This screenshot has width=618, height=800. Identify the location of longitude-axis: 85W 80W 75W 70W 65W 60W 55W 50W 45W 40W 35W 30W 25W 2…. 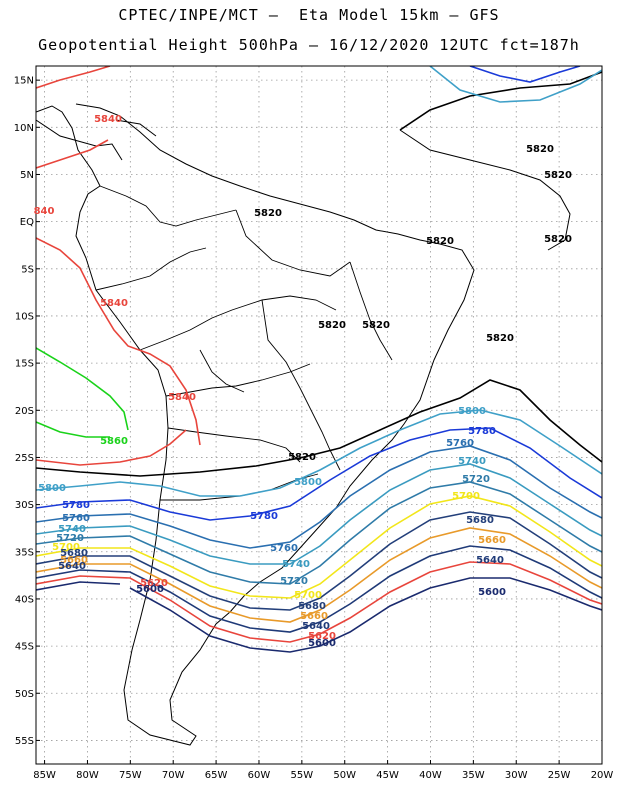
(323, 770).